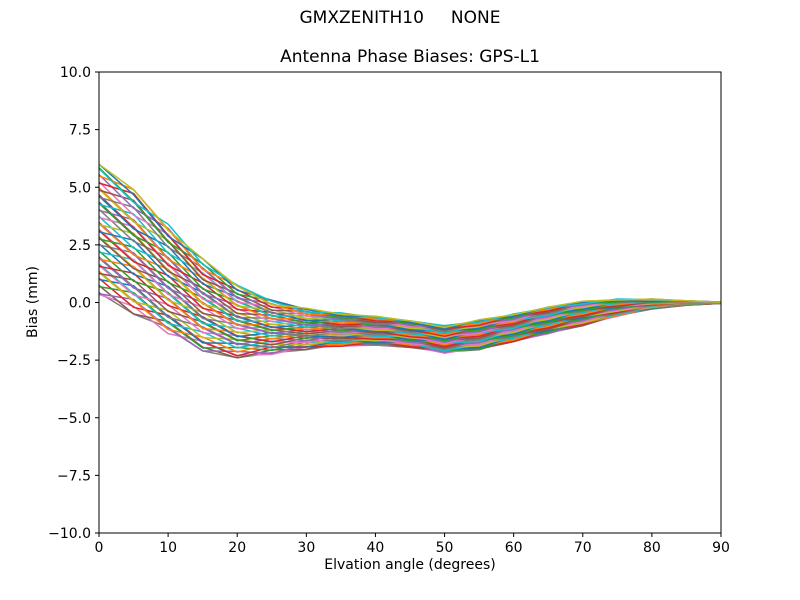 This screenshot has height=600, width=800. Describe the element at coordinates (33, 302) in the screenshot. I see `y-axis-label: Bias (mm)` at that location.